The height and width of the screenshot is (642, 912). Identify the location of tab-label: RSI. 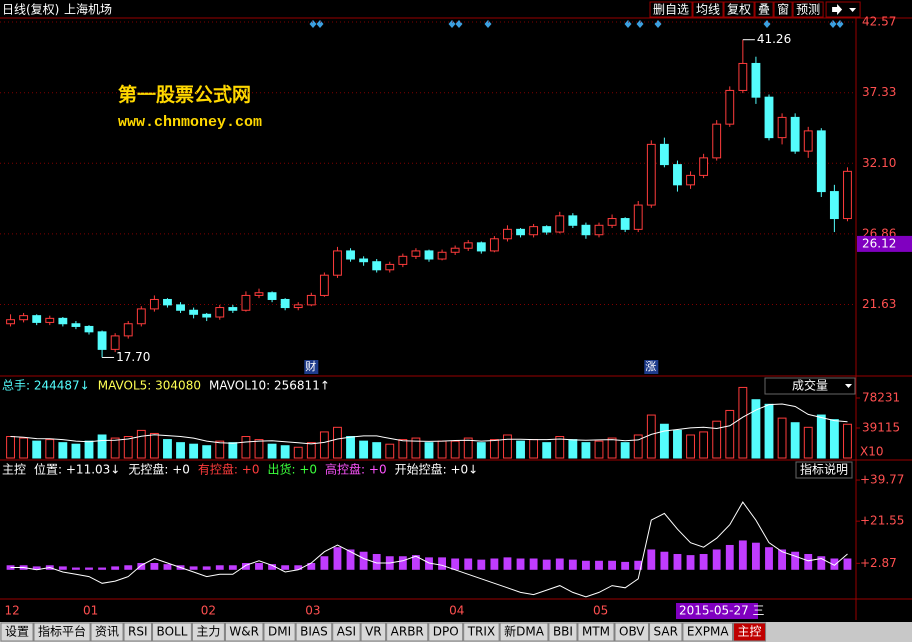
(138, 632).